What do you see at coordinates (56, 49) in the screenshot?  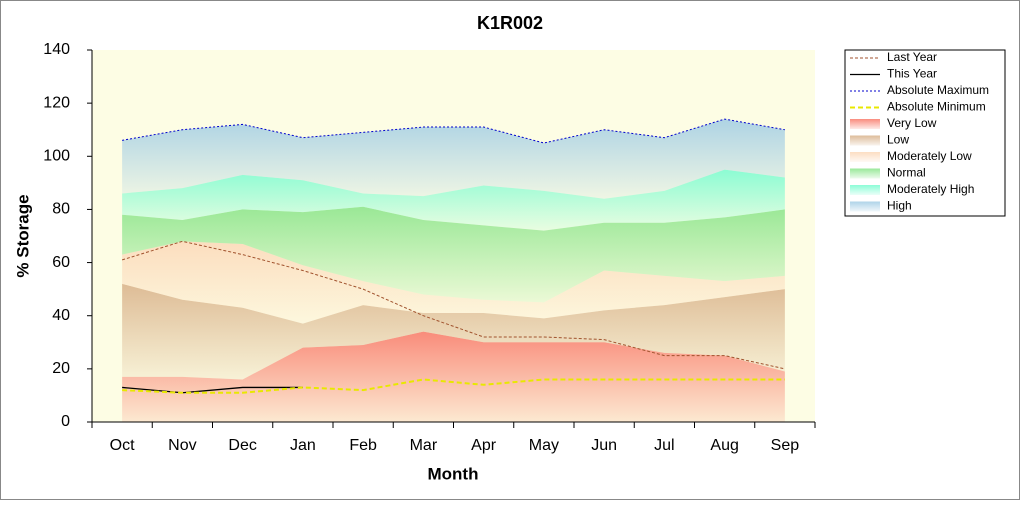 I see `y-tick-label: 140` at bounding box center [56, 49].